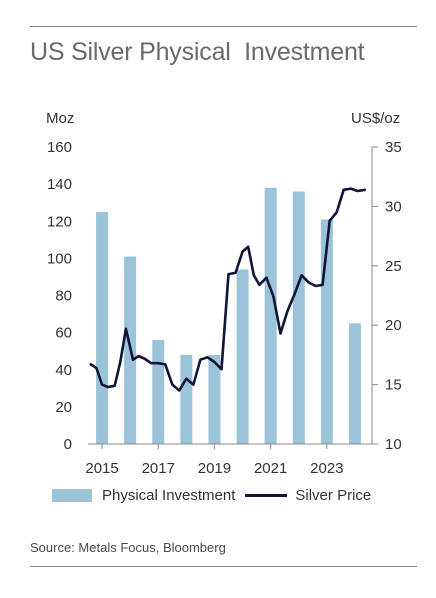 The width and height of the screenshot is (436, 598). What do you see at coordinates (59, 147) in the screenshot?
I see `left-tick-label: 160` at bounding box center [59, 147].